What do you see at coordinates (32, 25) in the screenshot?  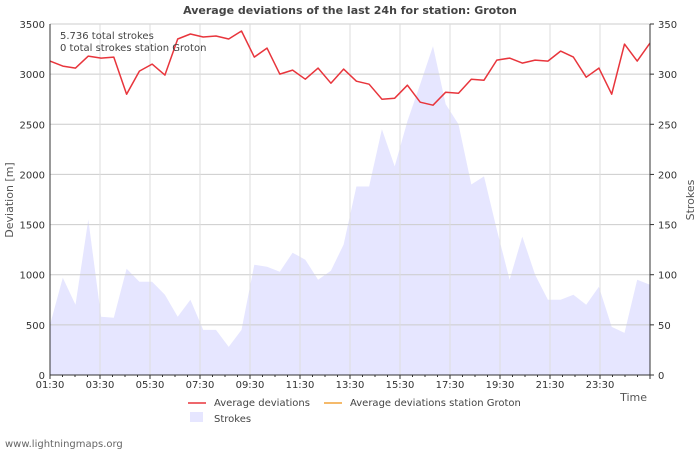 I see `y-tick-left: 3500` at bounding box center [32, 25].